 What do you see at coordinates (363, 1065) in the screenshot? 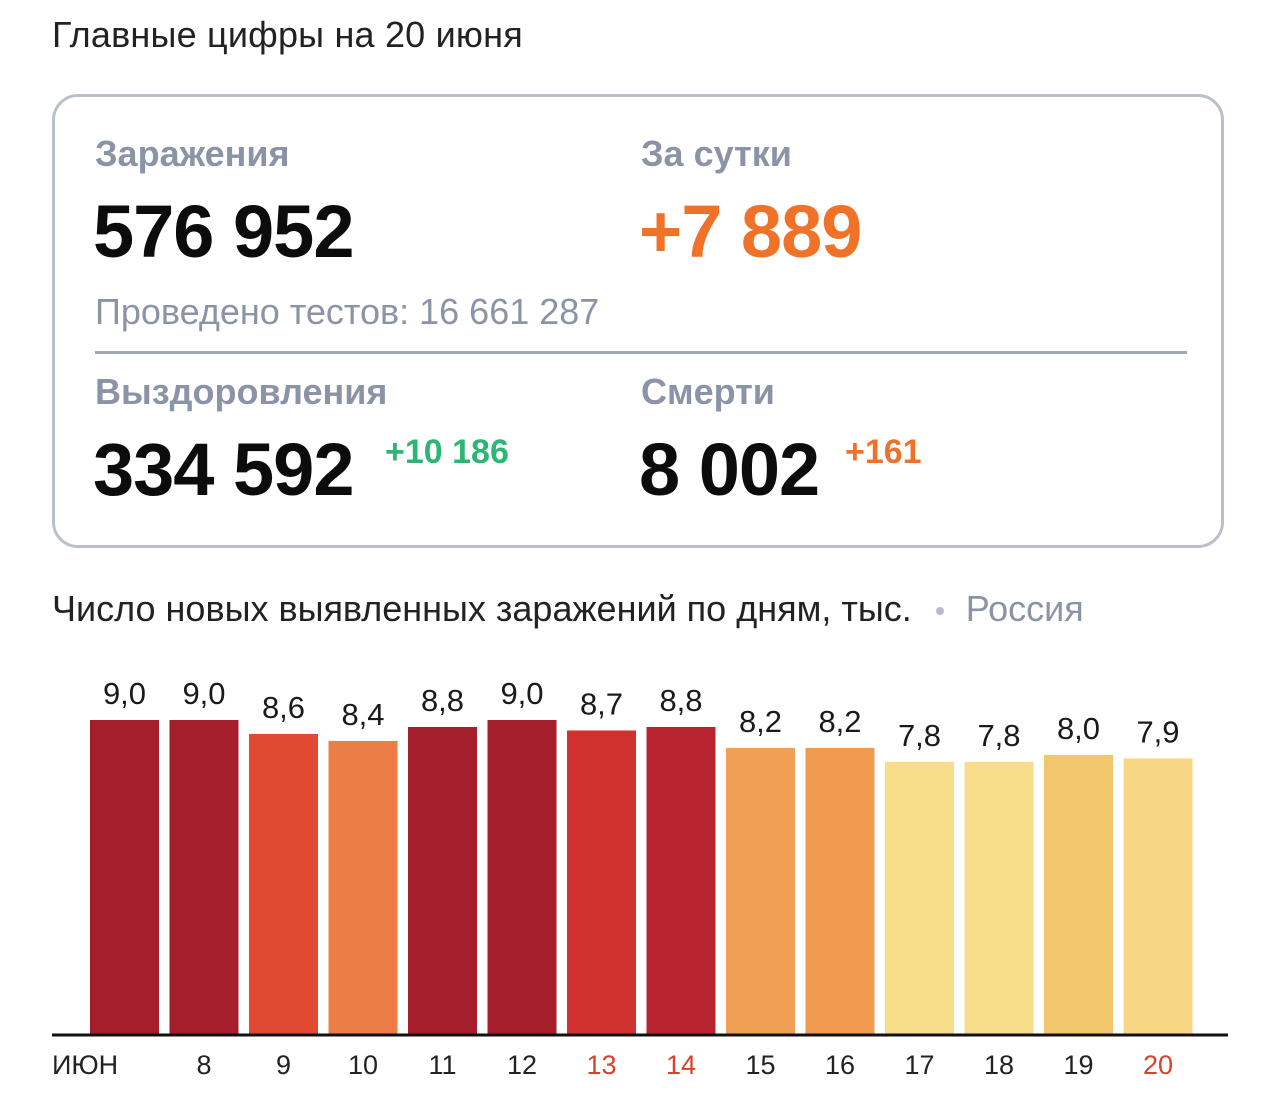
I see `x-tick-label-10: 10` at bounding box center [363, 1065].